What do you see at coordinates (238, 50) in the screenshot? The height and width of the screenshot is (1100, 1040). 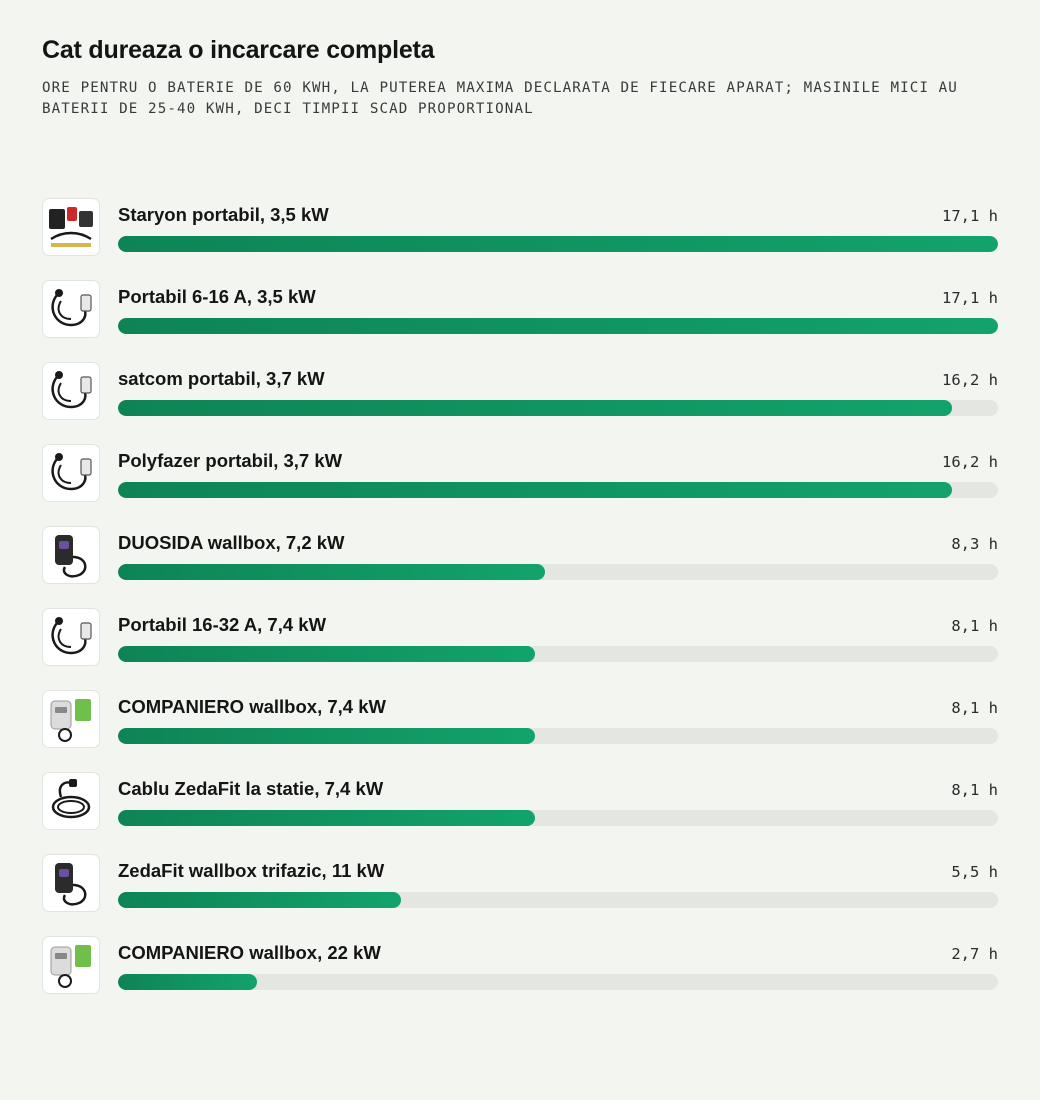 I see `chart-title: Cat dureaza o incarcare completa` at bounding box center [238, 50].